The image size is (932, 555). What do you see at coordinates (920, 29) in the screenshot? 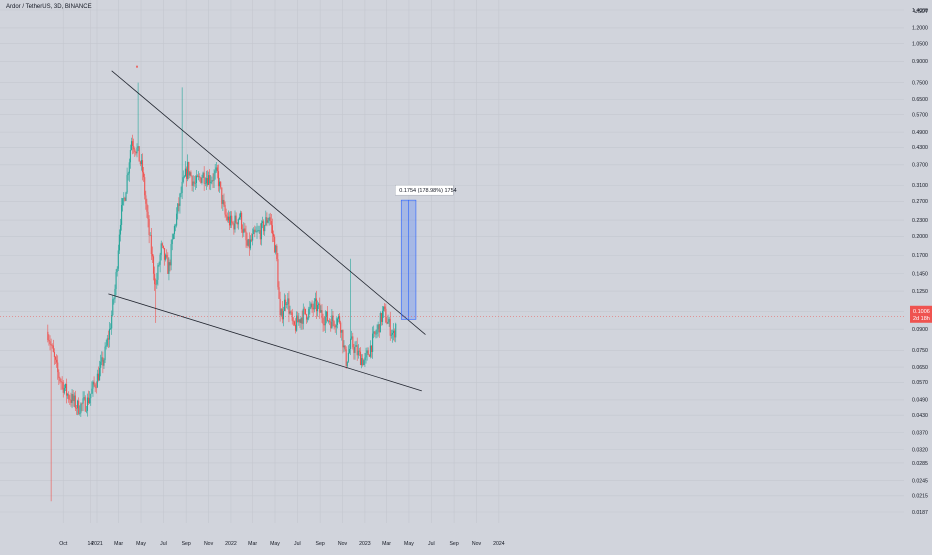
I see `price-tick-label: 1.2000` at bounding box center [920, 29].